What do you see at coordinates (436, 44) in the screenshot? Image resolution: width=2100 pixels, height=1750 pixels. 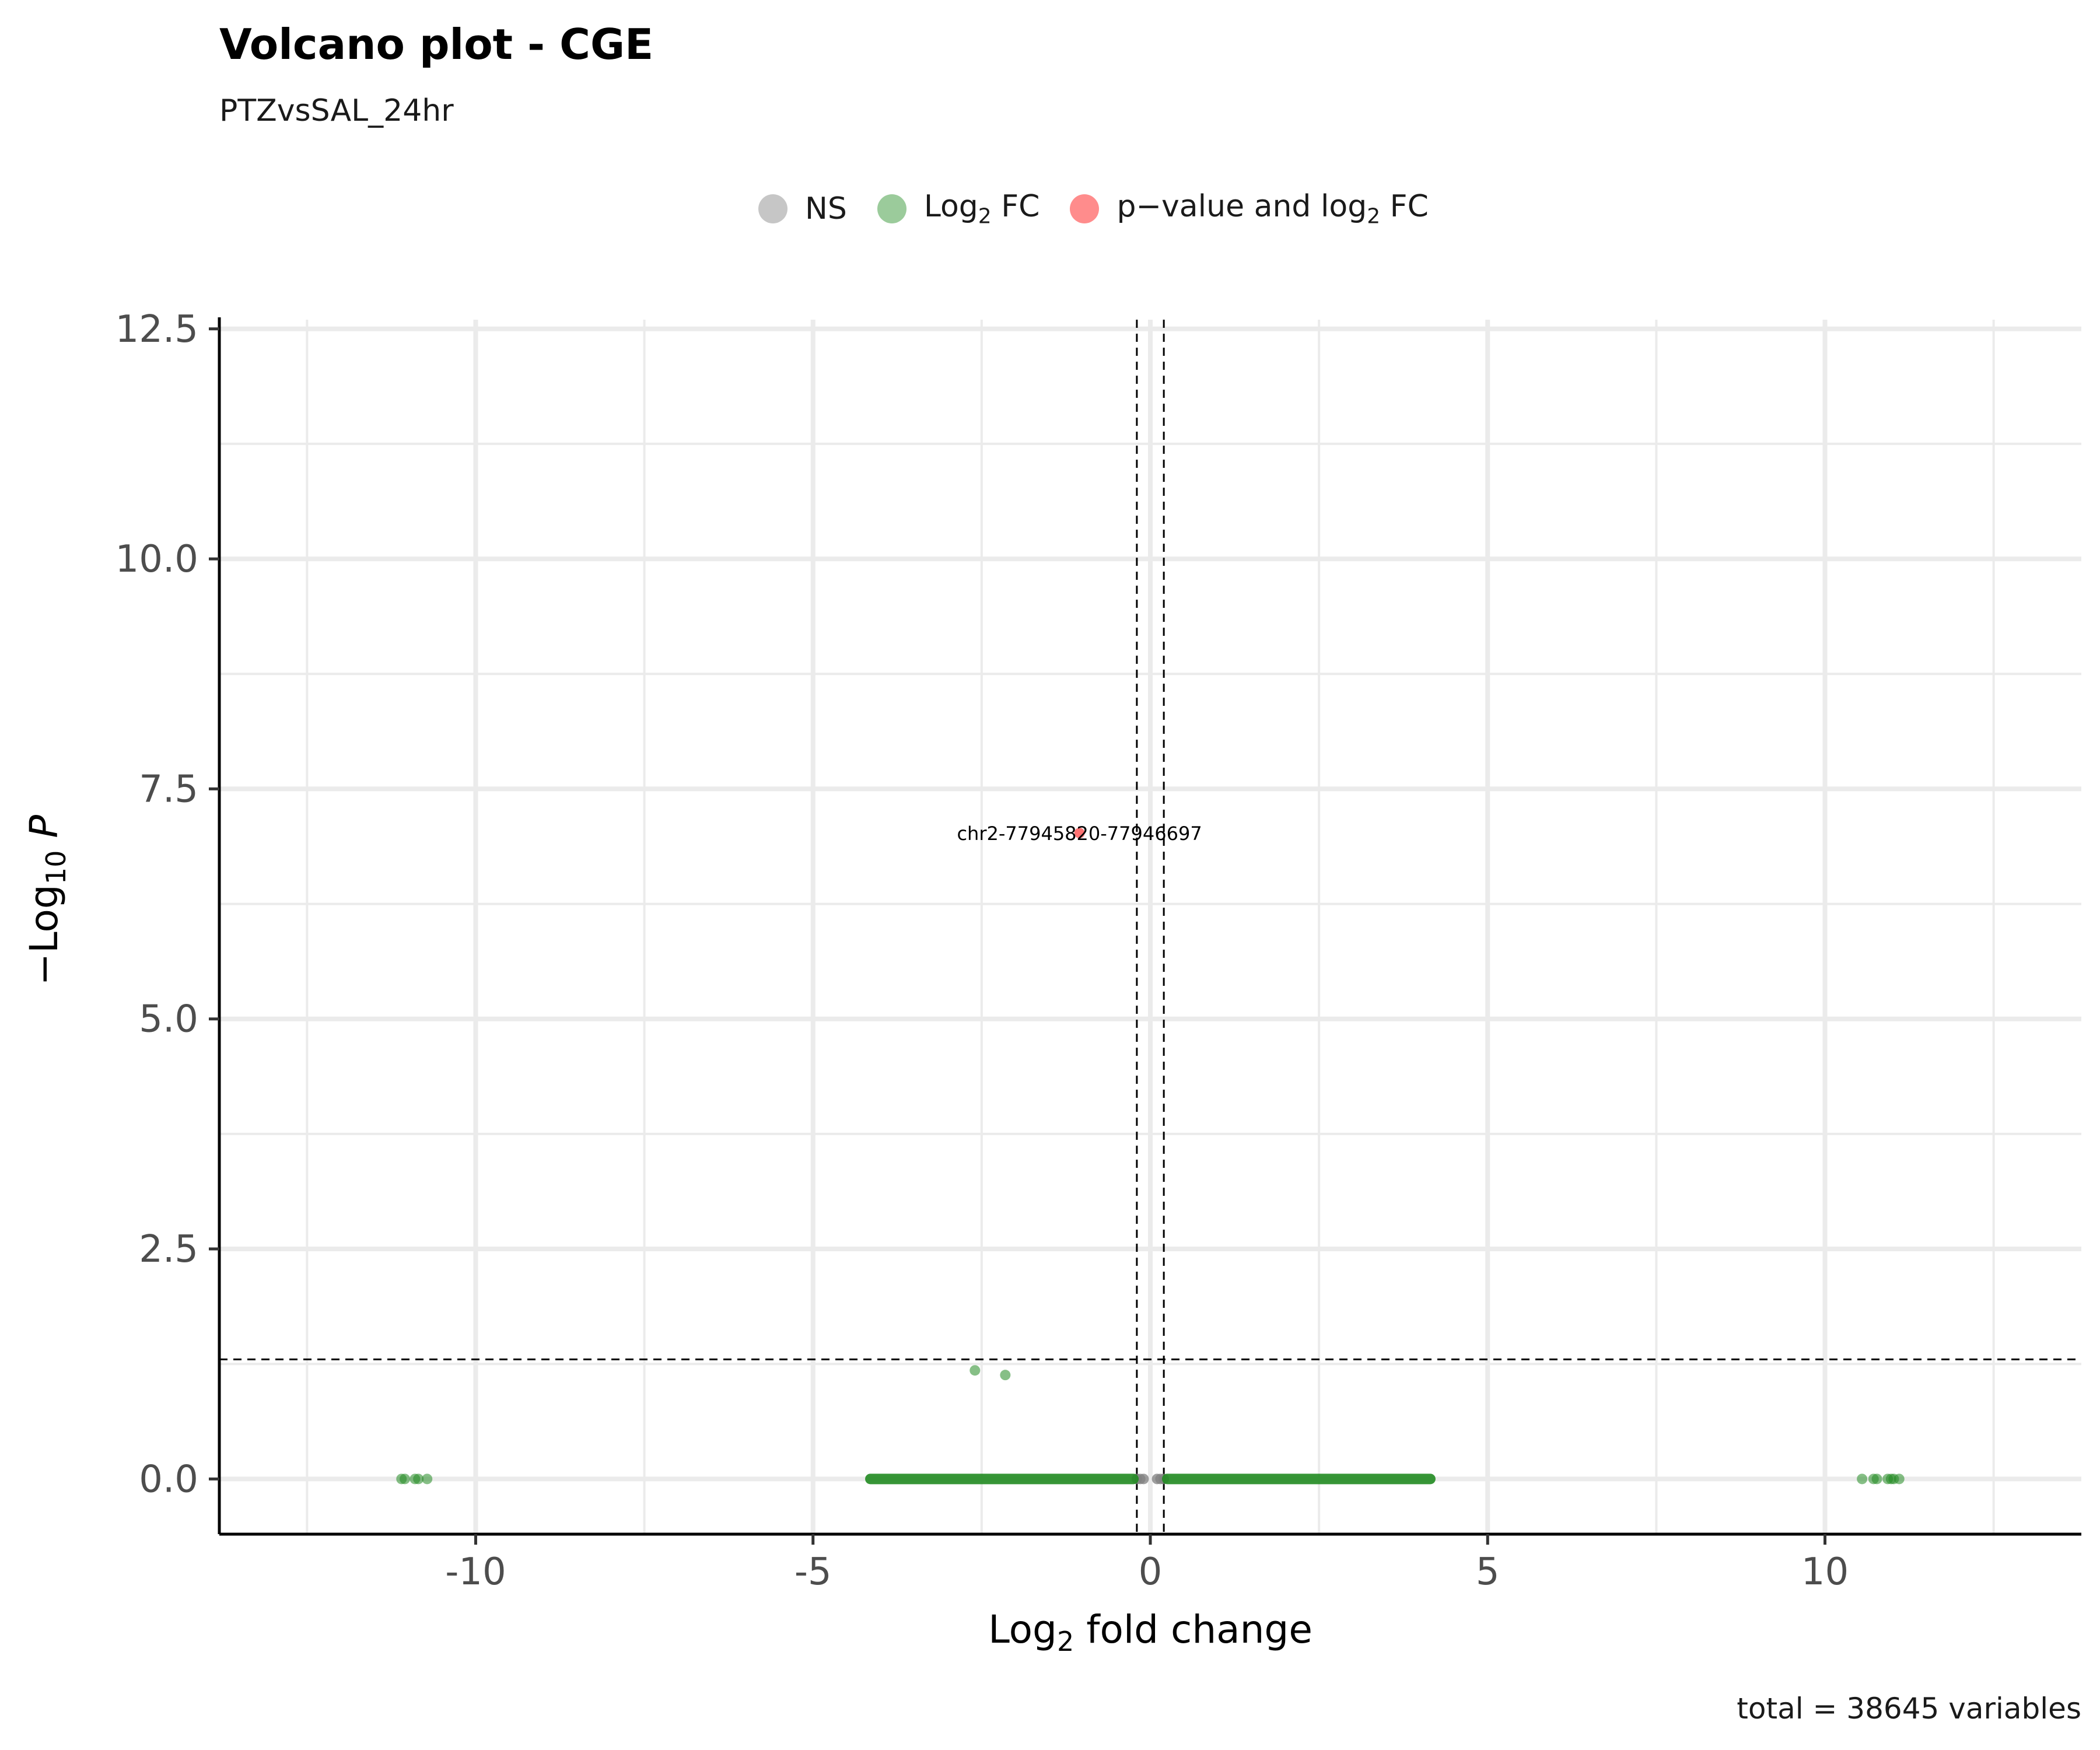 I see `chart-title: Volcano plot - CGE` at bounding box center [436, 44].